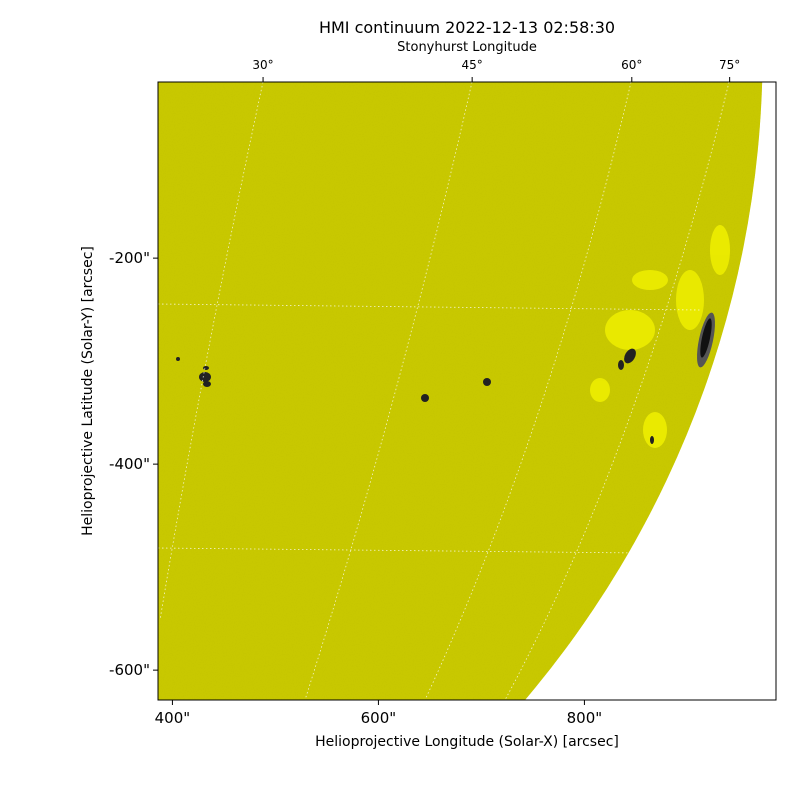 Image resolution: width=800 pixels, height=804 pixels. Describe the element at coordinates (631, 65) in the screenshot. I see `x2-tick-label: 60°` at that location.